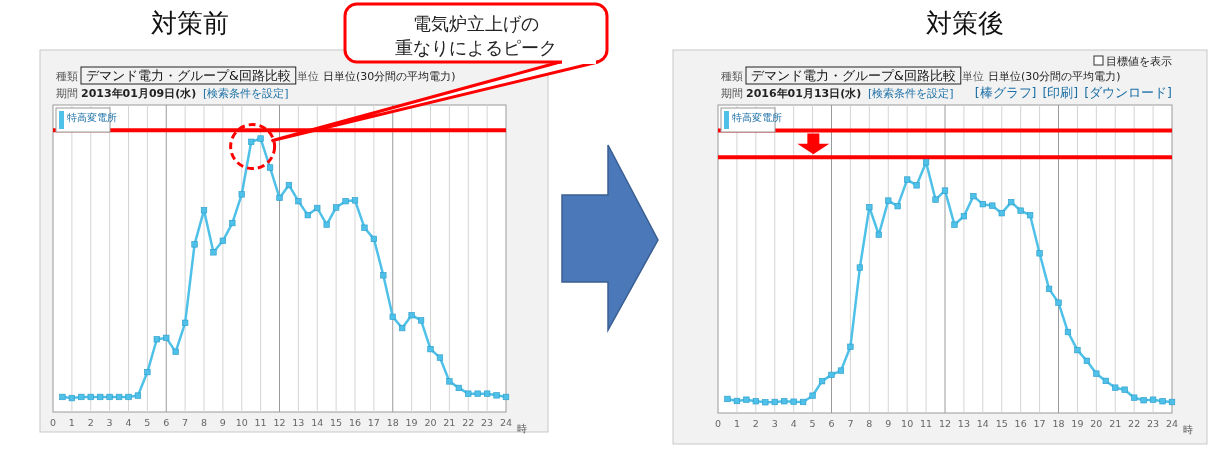  I want to click on x-tick-label: 22, so click(468, 422).